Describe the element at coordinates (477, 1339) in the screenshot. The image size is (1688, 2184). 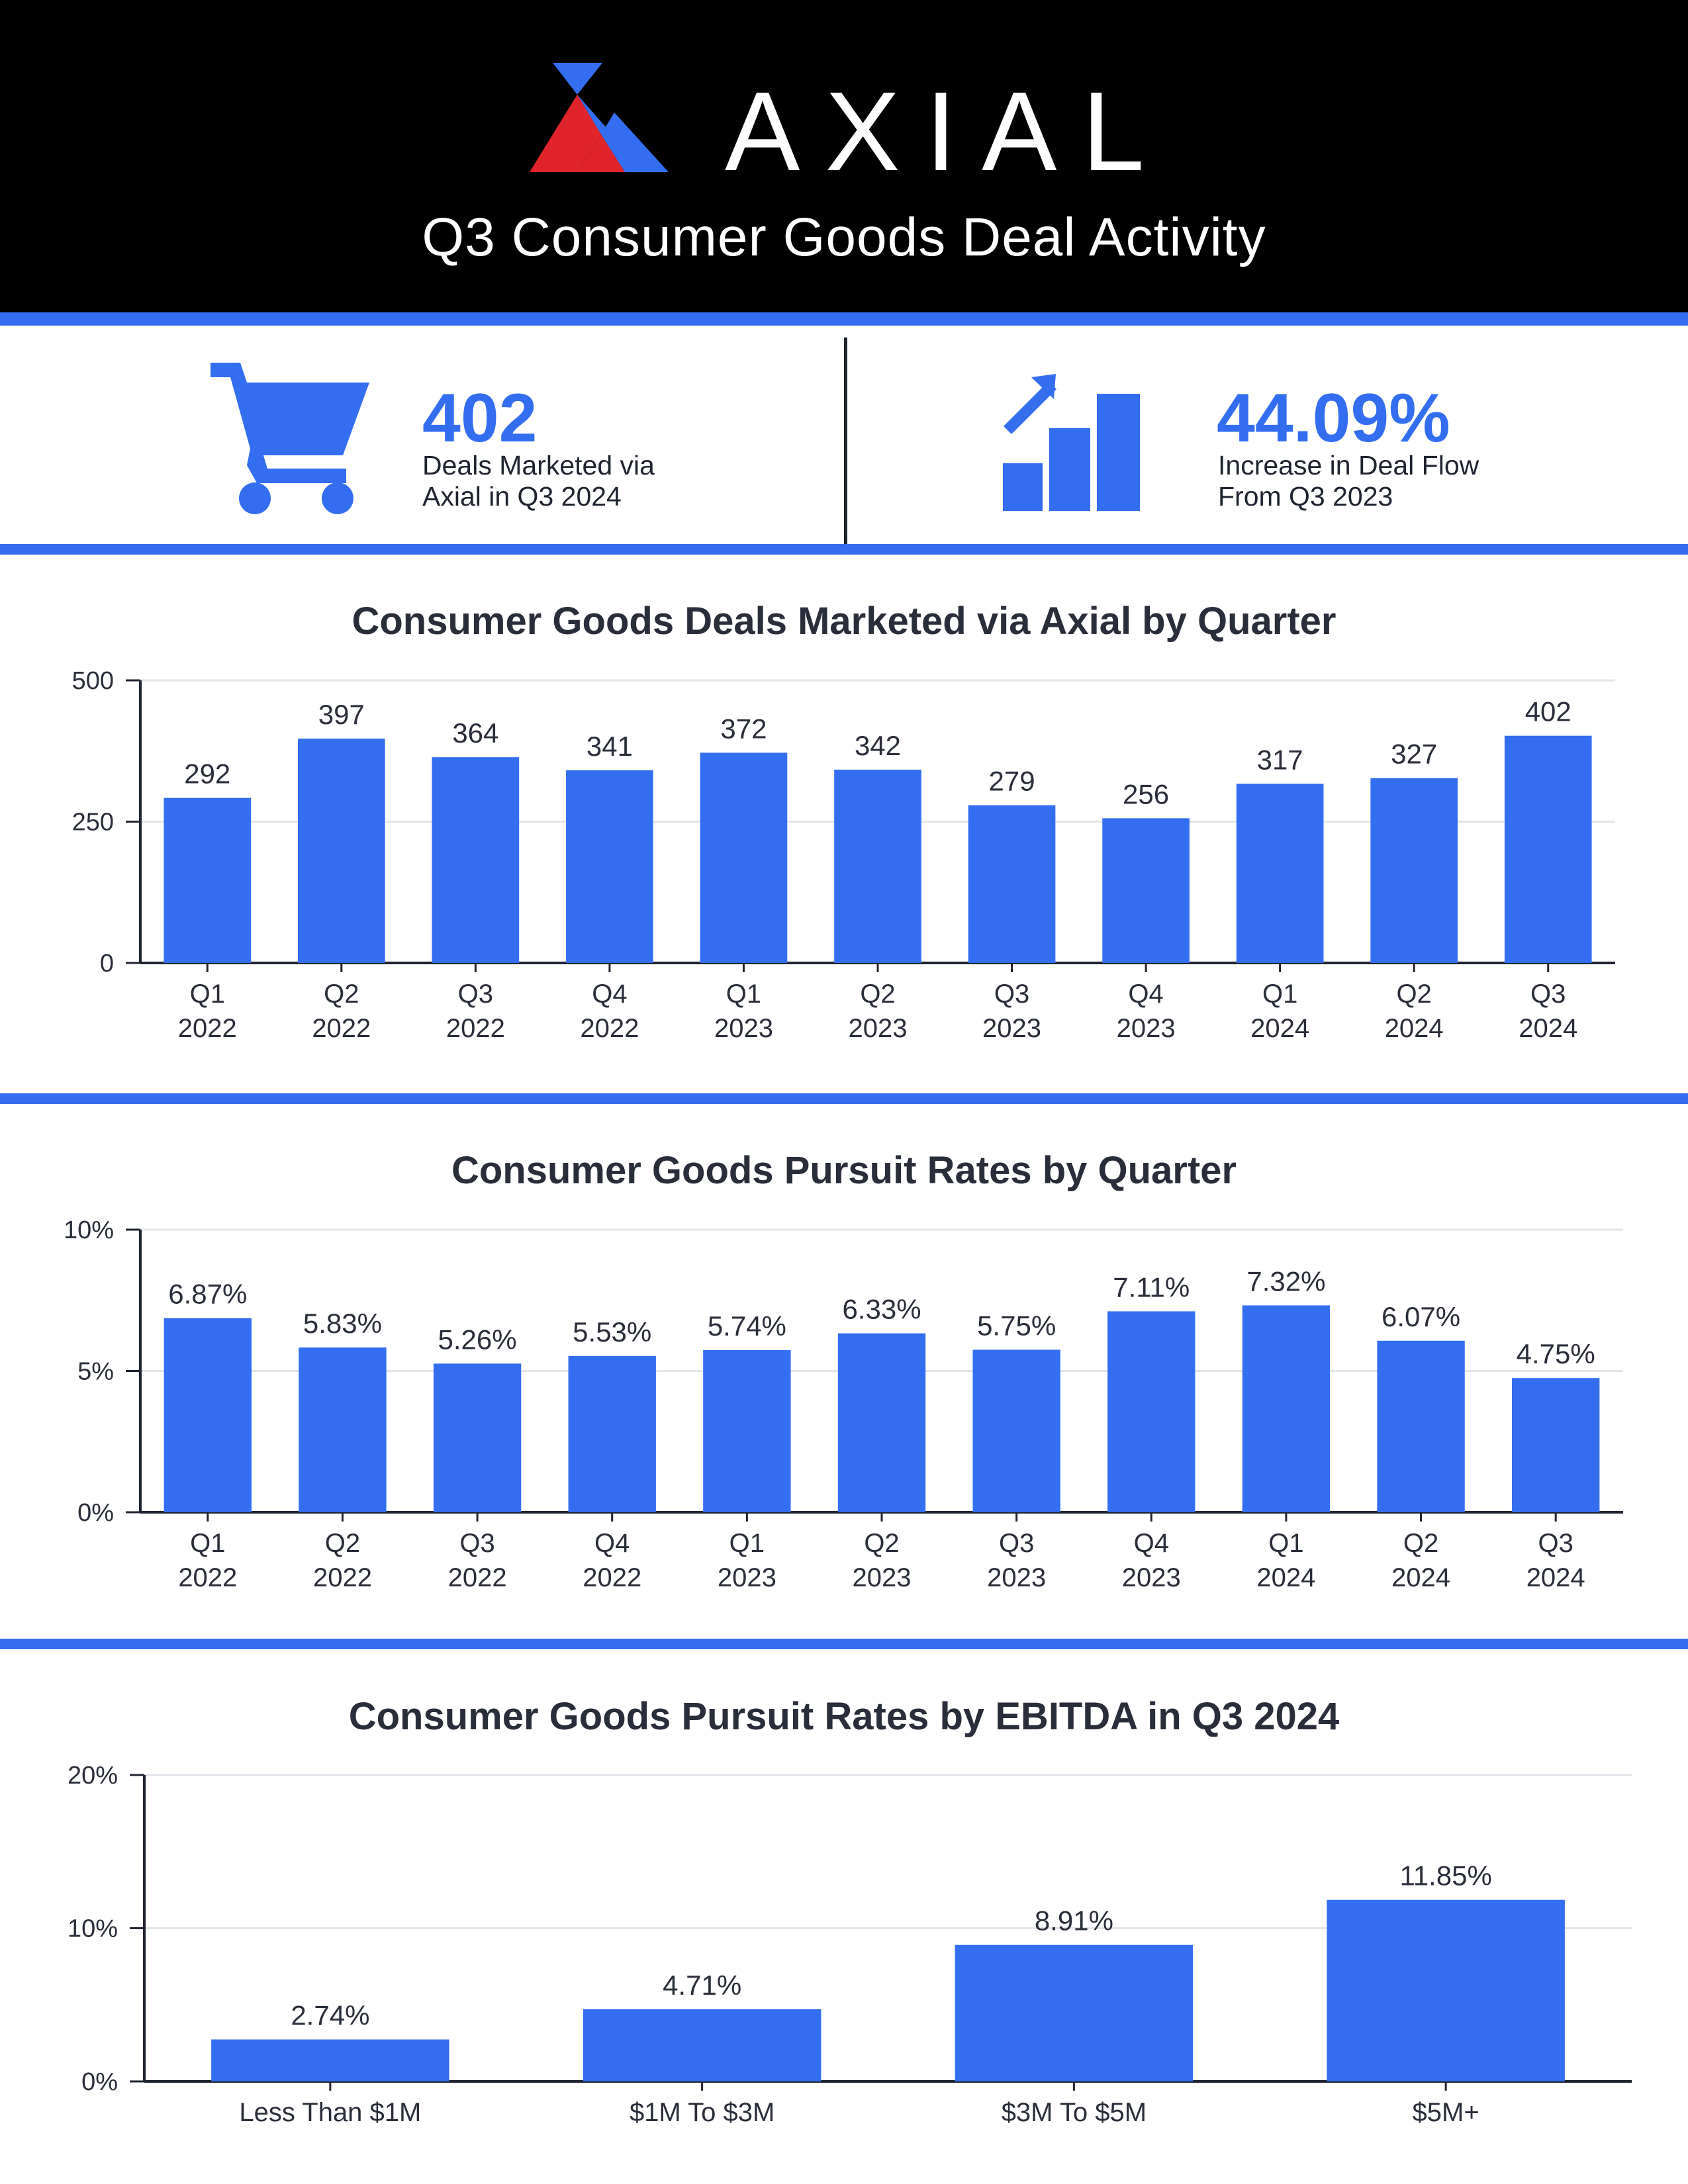
I see `data-label: 5.26%` at that location.